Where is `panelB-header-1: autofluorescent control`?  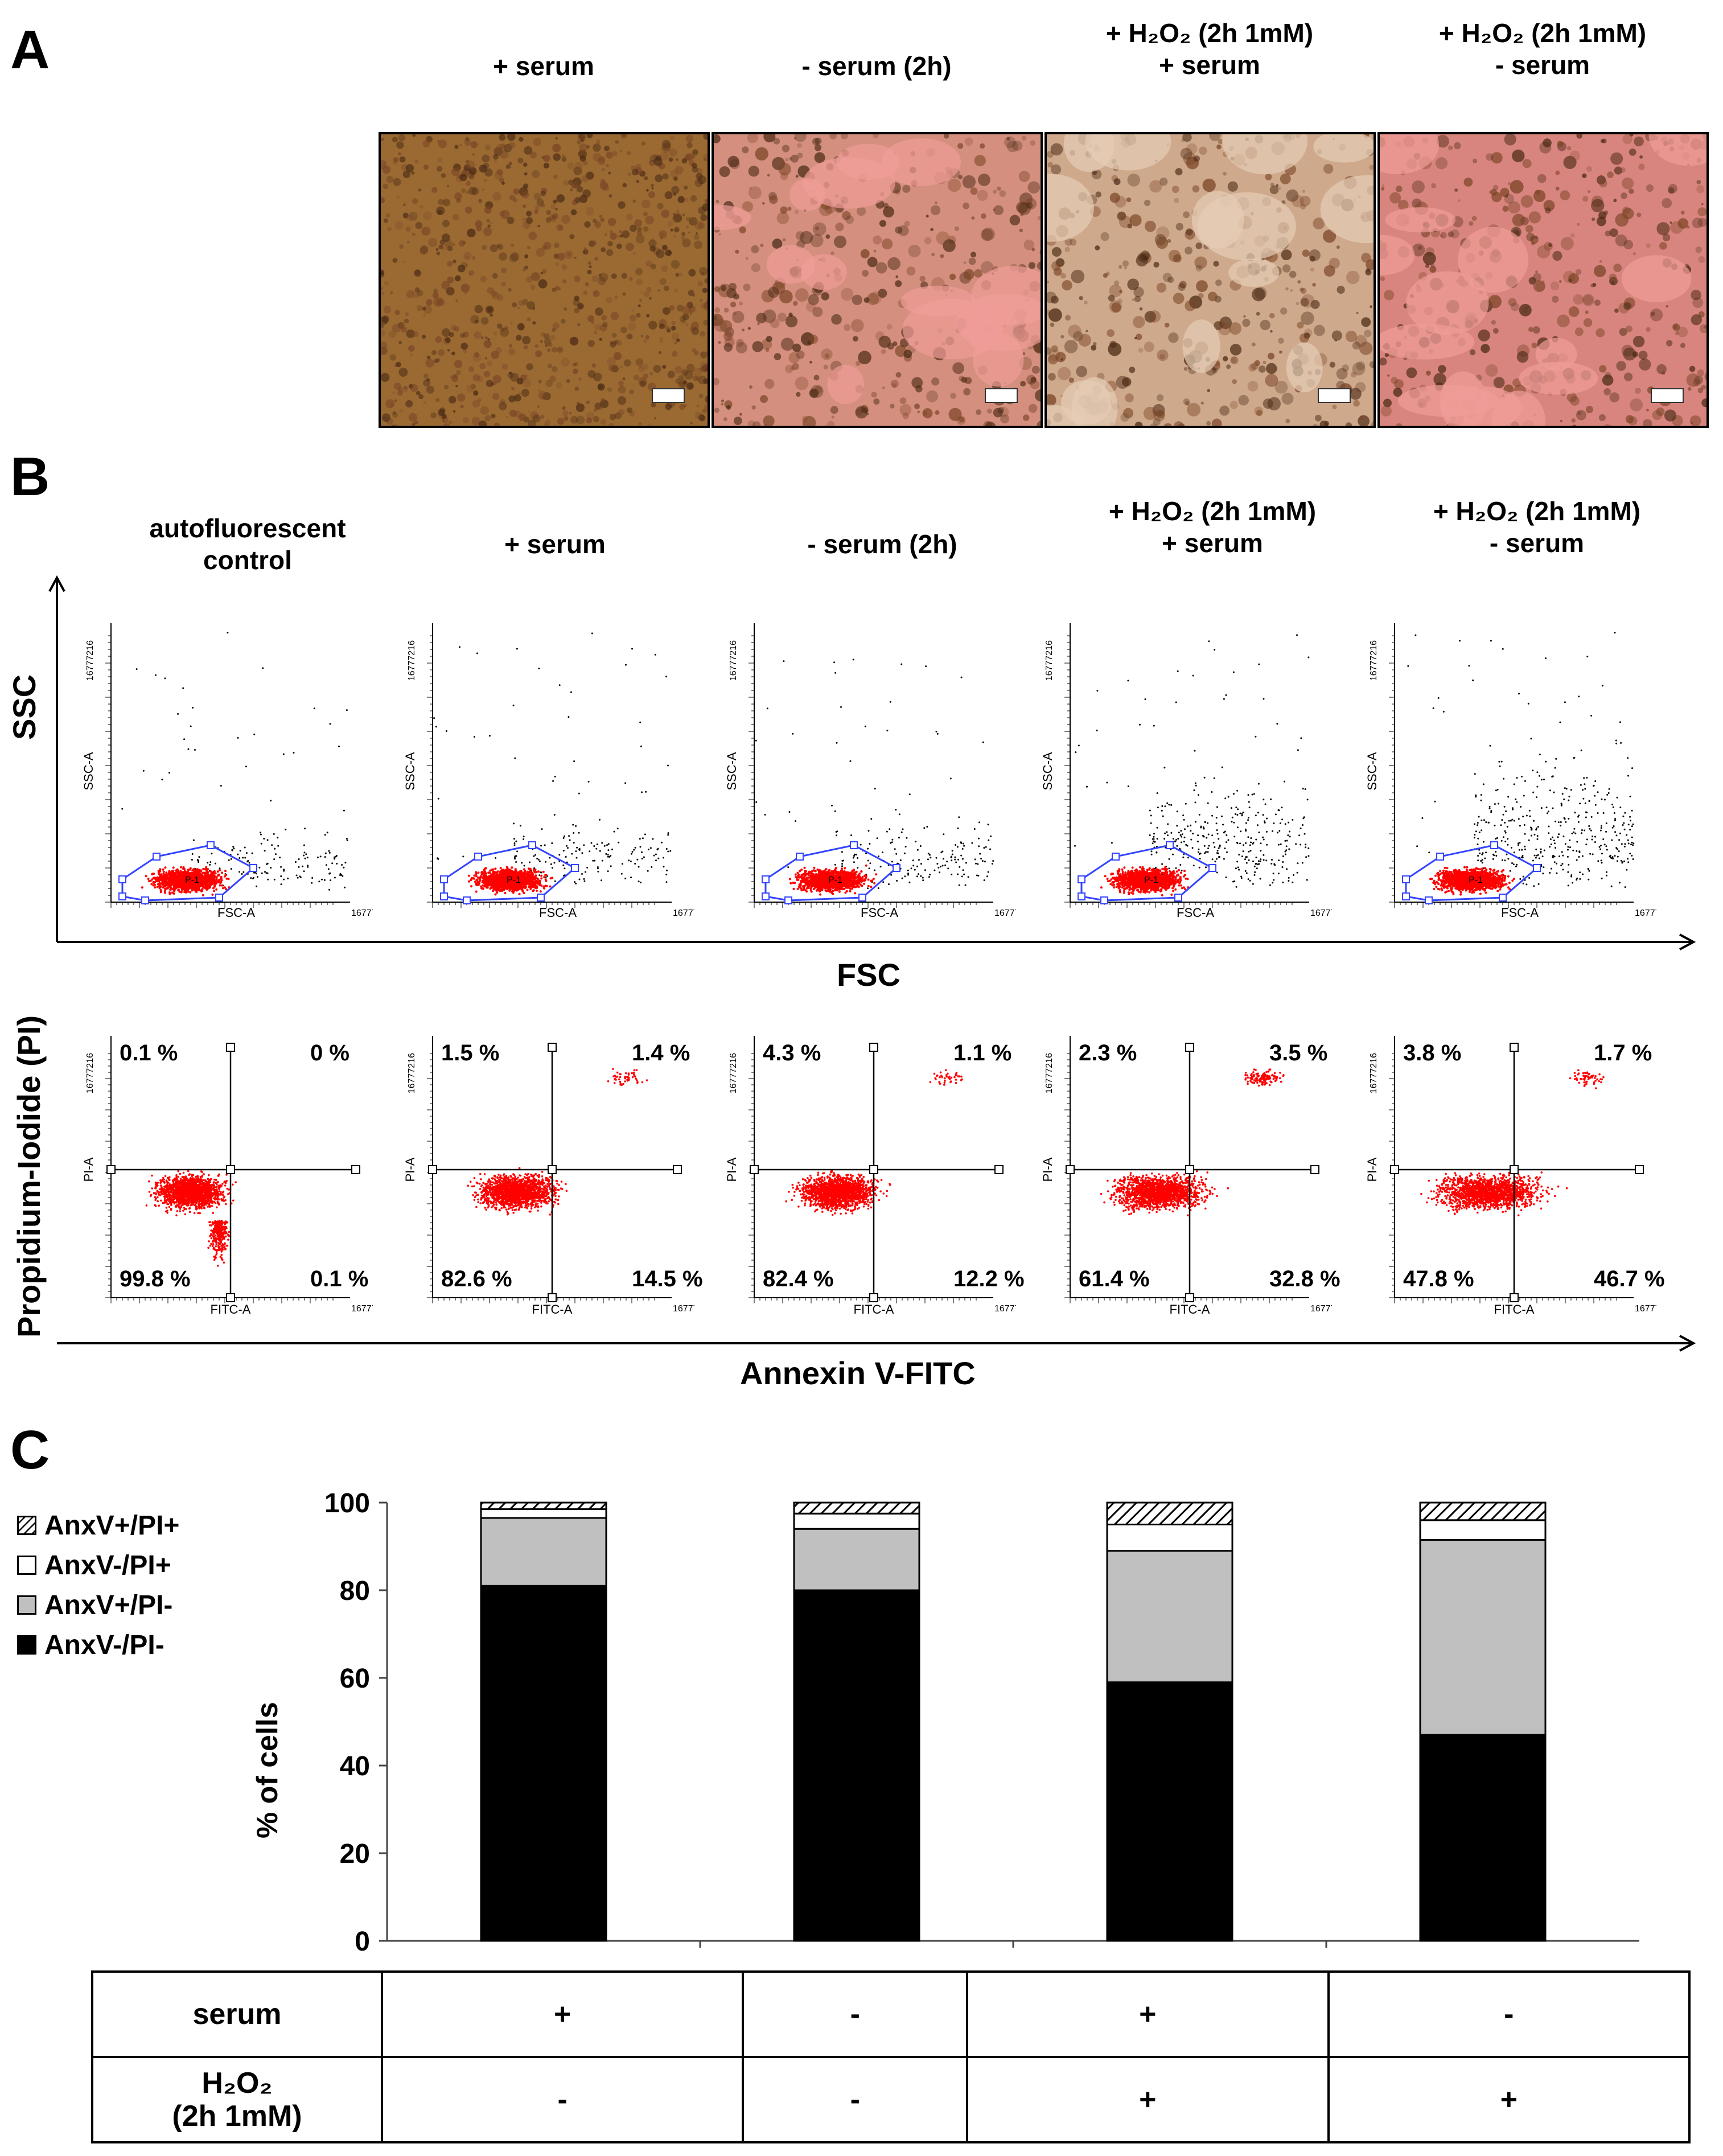 panelB-header-1: autofluorescent control is located at coordinates (247, 544).